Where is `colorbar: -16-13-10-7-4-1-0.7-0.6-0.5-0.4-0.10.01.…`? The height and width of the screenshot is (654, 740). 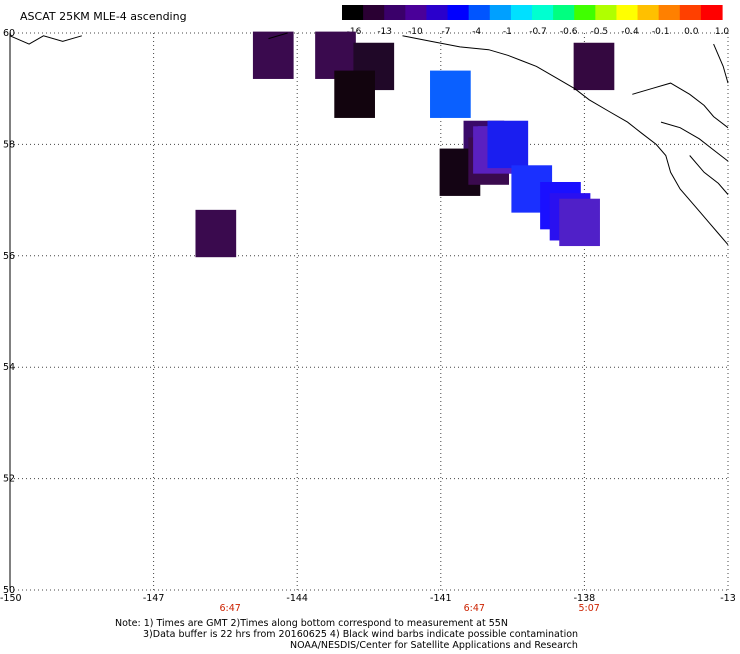
colorbar: -16-13-10-7-4-1-0.7-0.6-0.5-0.4-0.10.01.… is located at coordinates (535, 21).